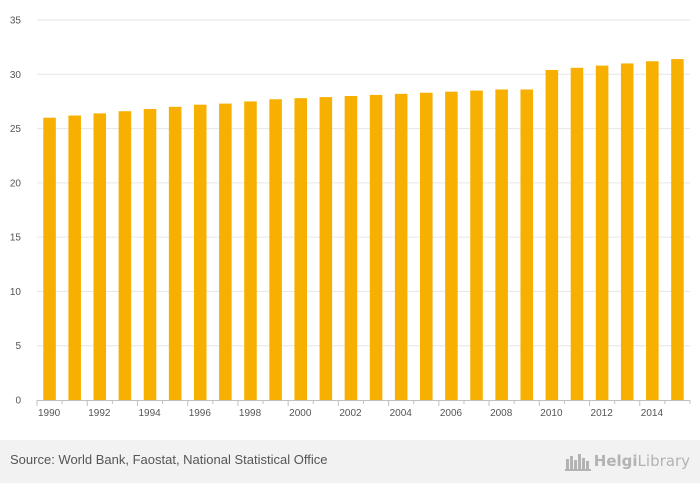  Describe the element at coordinates (16, 75) in the screenshot. I see `y-tick-label-30: 30` at that location.